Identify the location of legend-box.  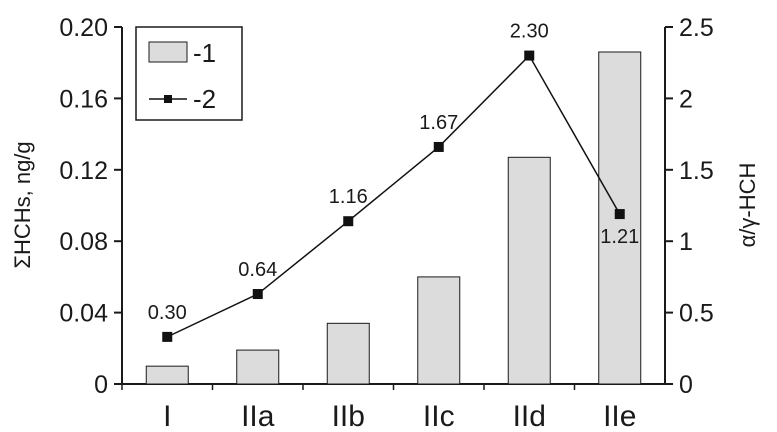
(189, 73).